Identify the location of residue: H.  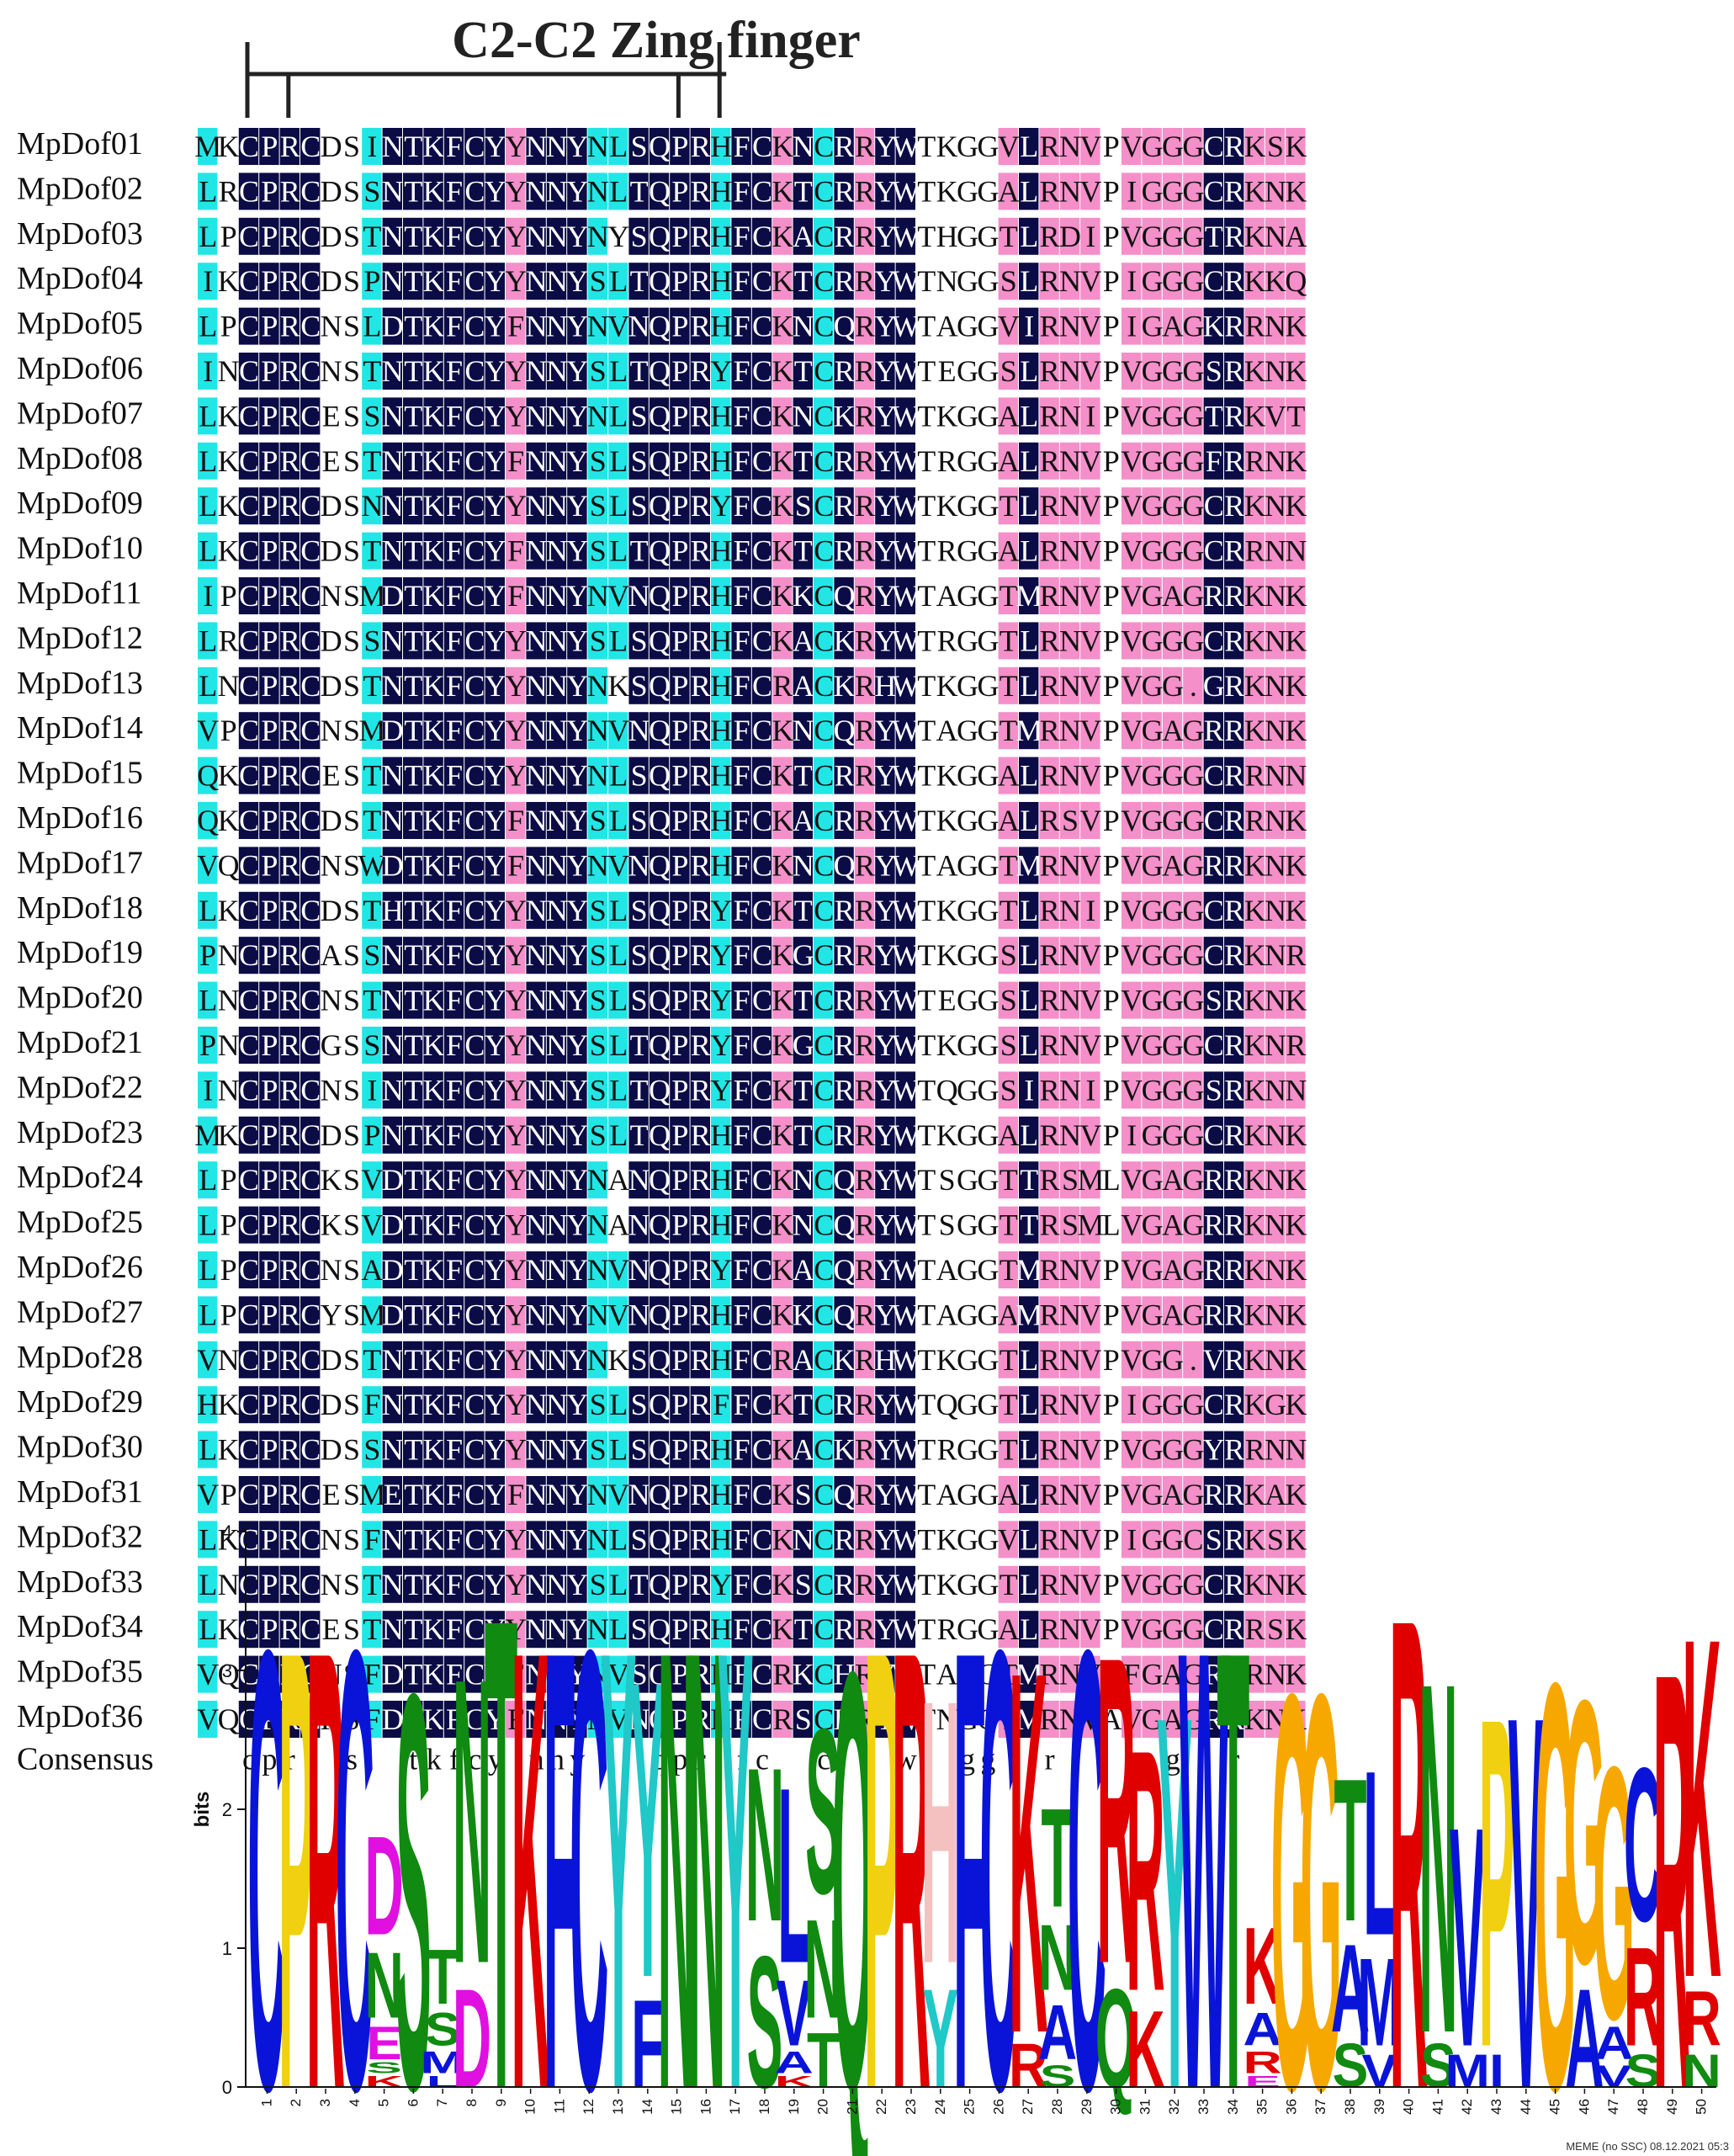
(721, 776).